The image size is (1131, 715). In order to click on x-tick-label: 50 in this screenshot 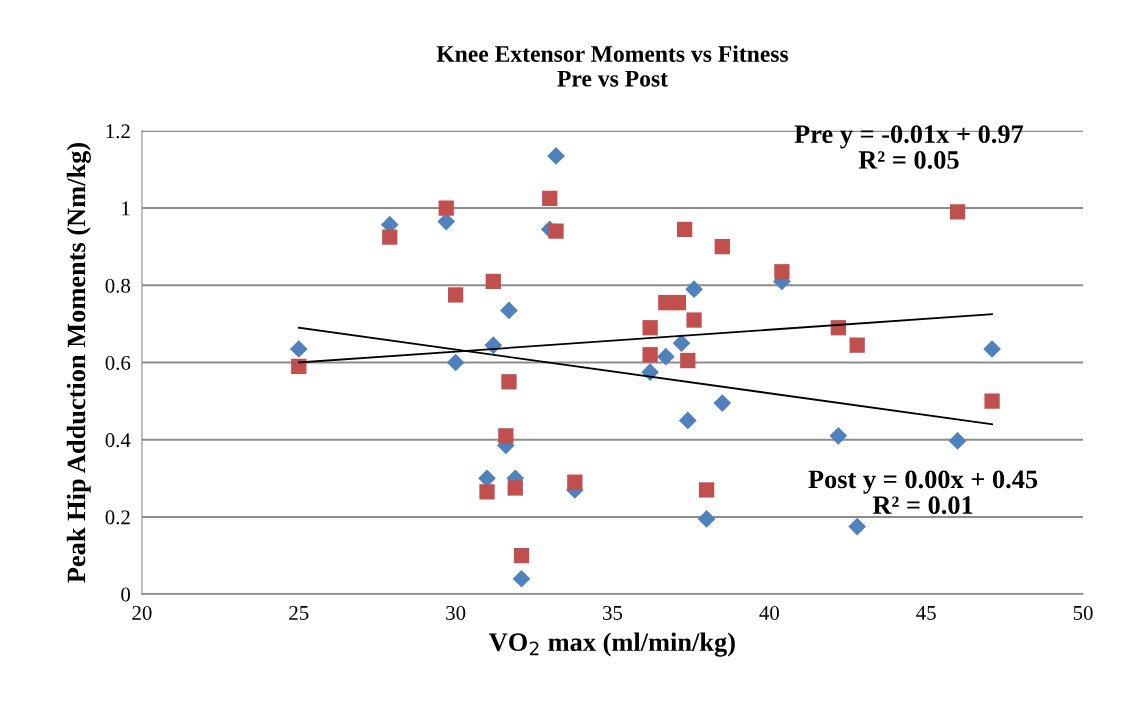, I will do `click(1083, 612)`.